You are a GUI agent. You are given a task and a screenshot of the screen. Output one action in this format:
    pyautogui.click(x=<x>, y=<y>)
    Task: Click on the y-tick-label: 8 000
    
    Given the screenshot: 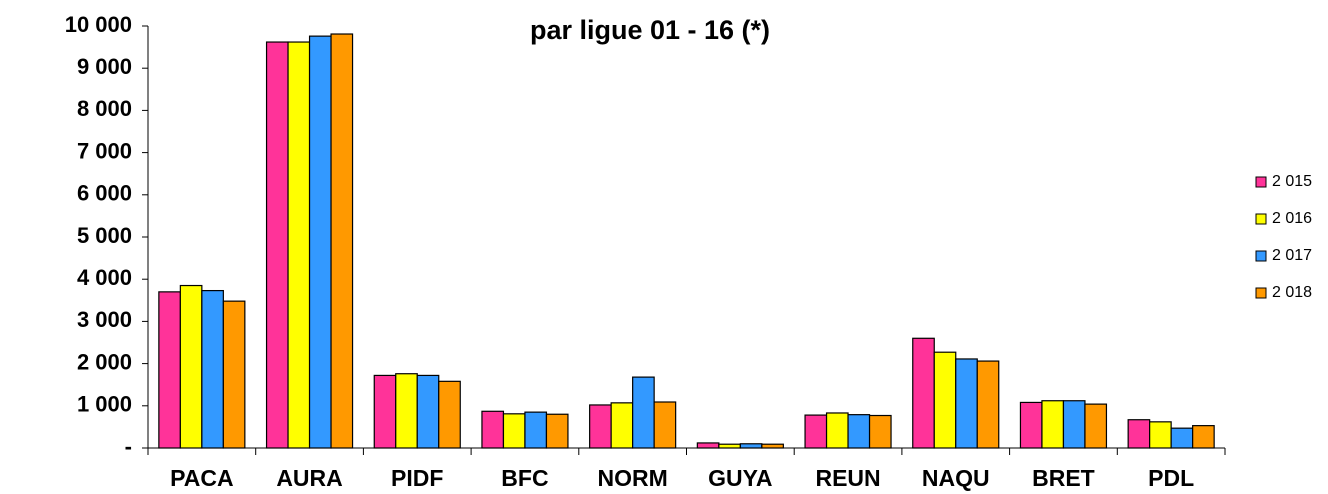 What is the action you would take?
    pyautogui.click(x=104, y=108)
    